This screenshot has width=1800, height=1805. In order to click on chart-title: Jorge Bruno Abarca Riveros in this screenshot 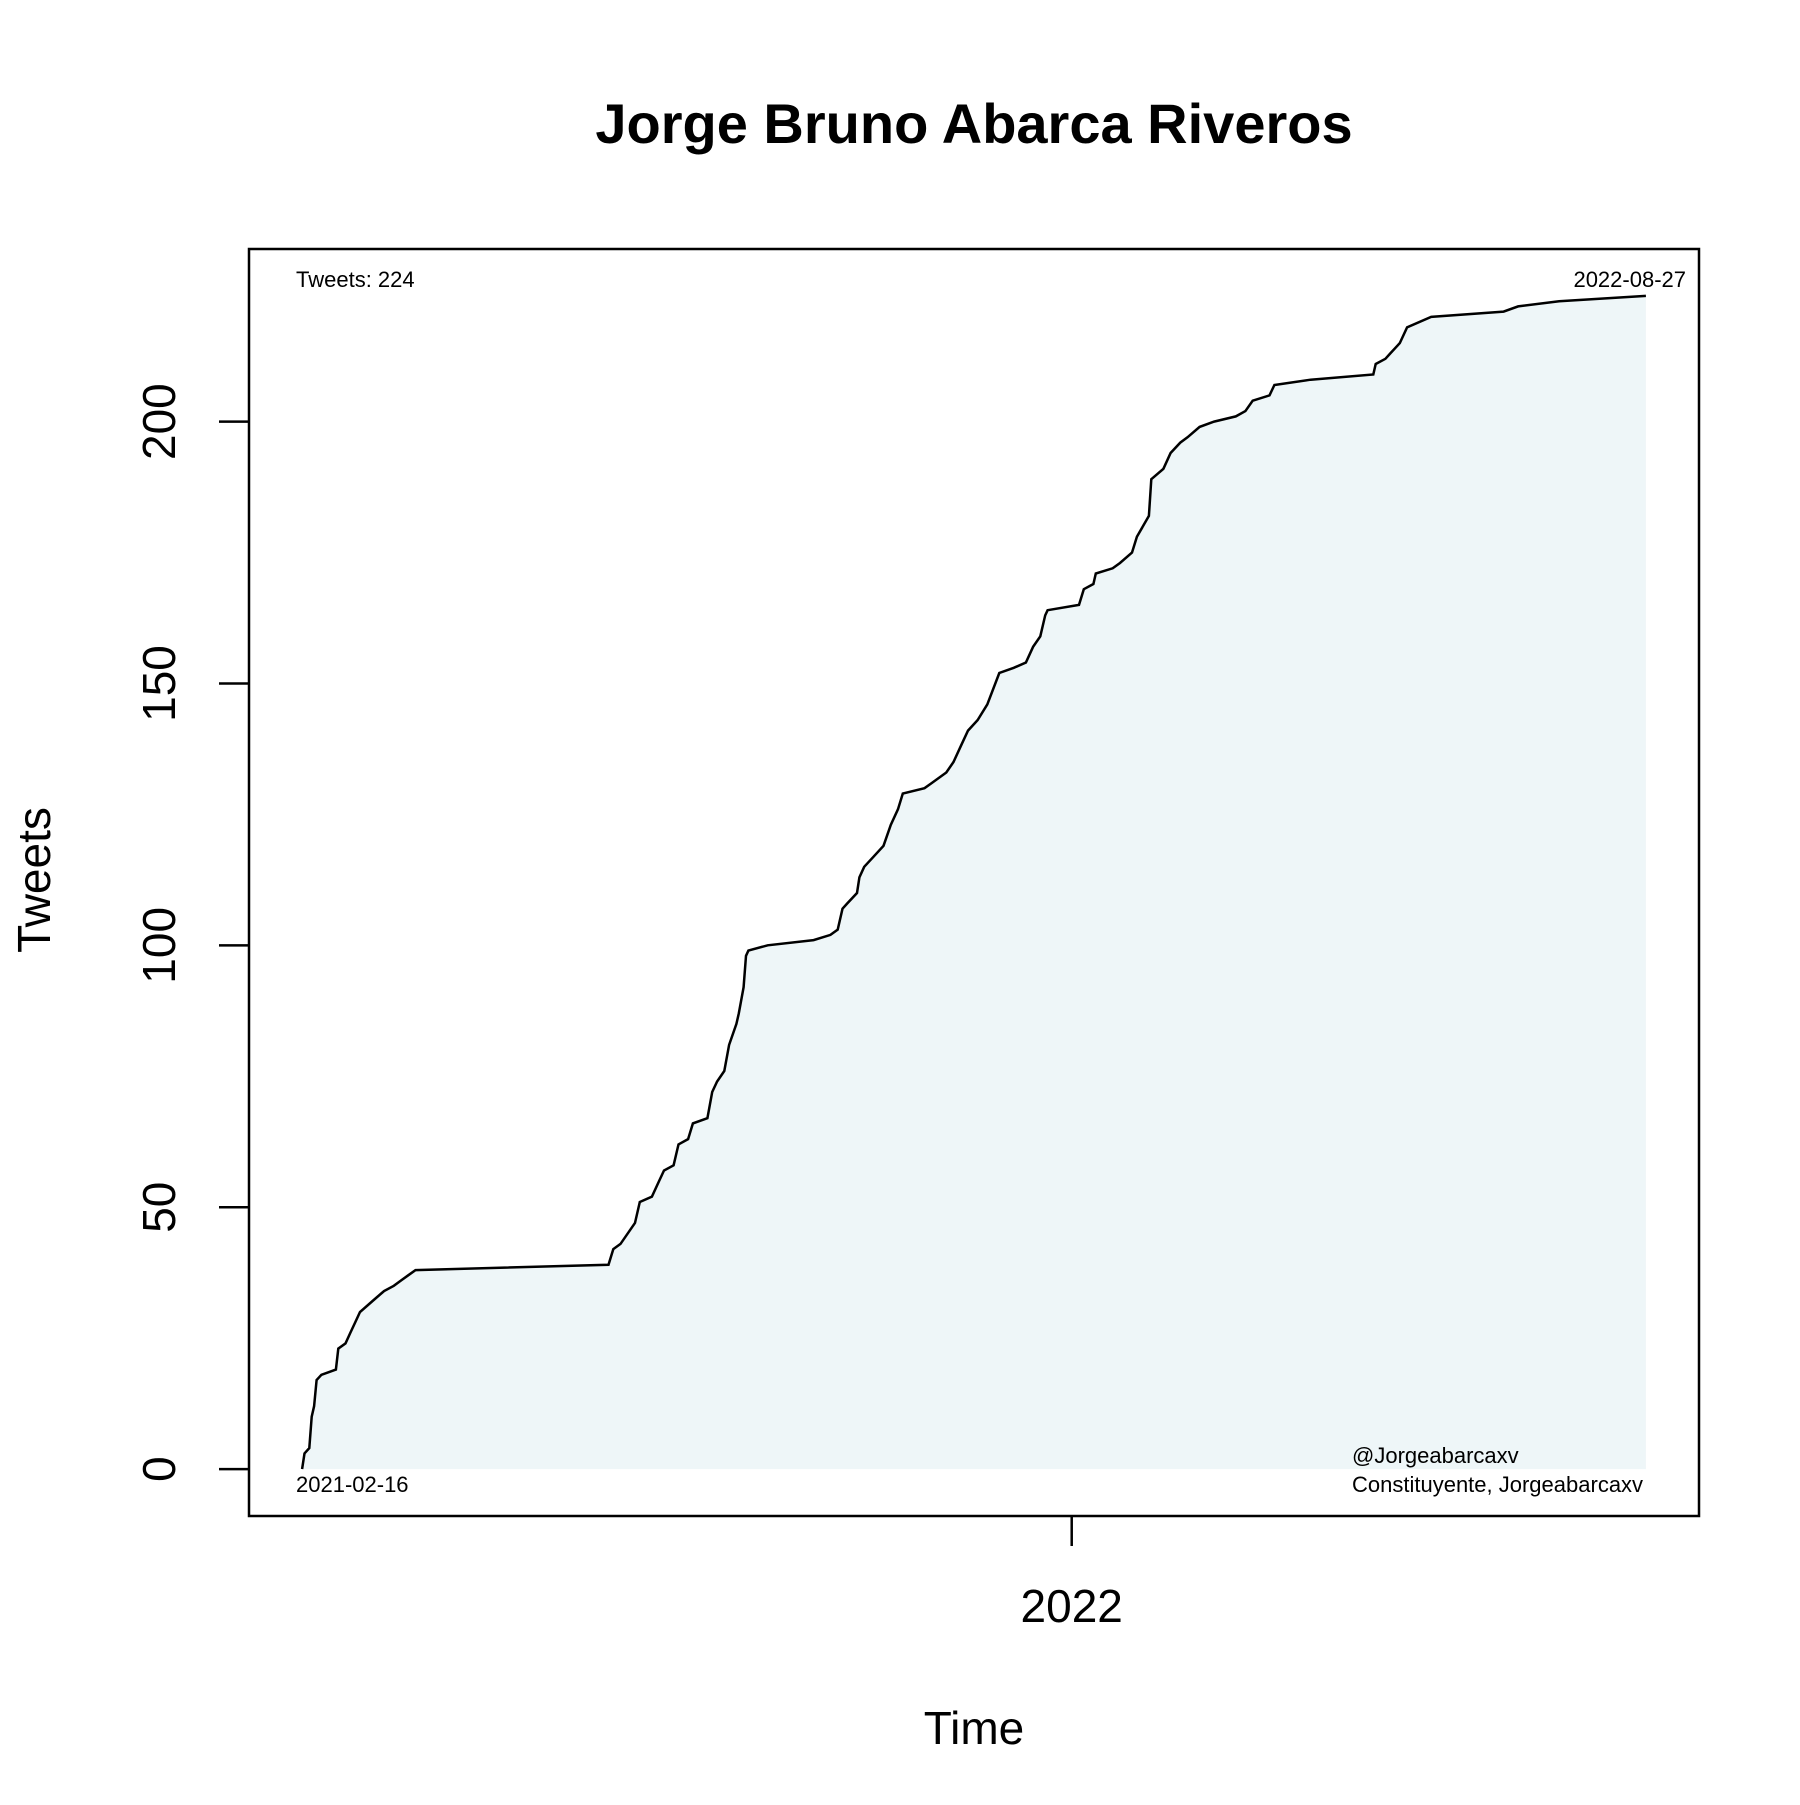, I will do `click(973, 123)`.